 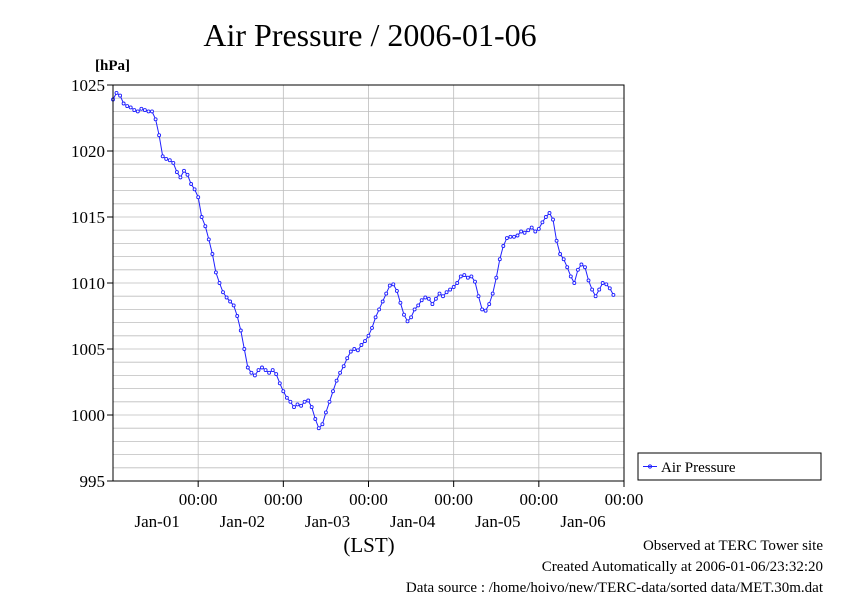 I want to click on y-tick-label: 1015, so click(x=88, y=217).